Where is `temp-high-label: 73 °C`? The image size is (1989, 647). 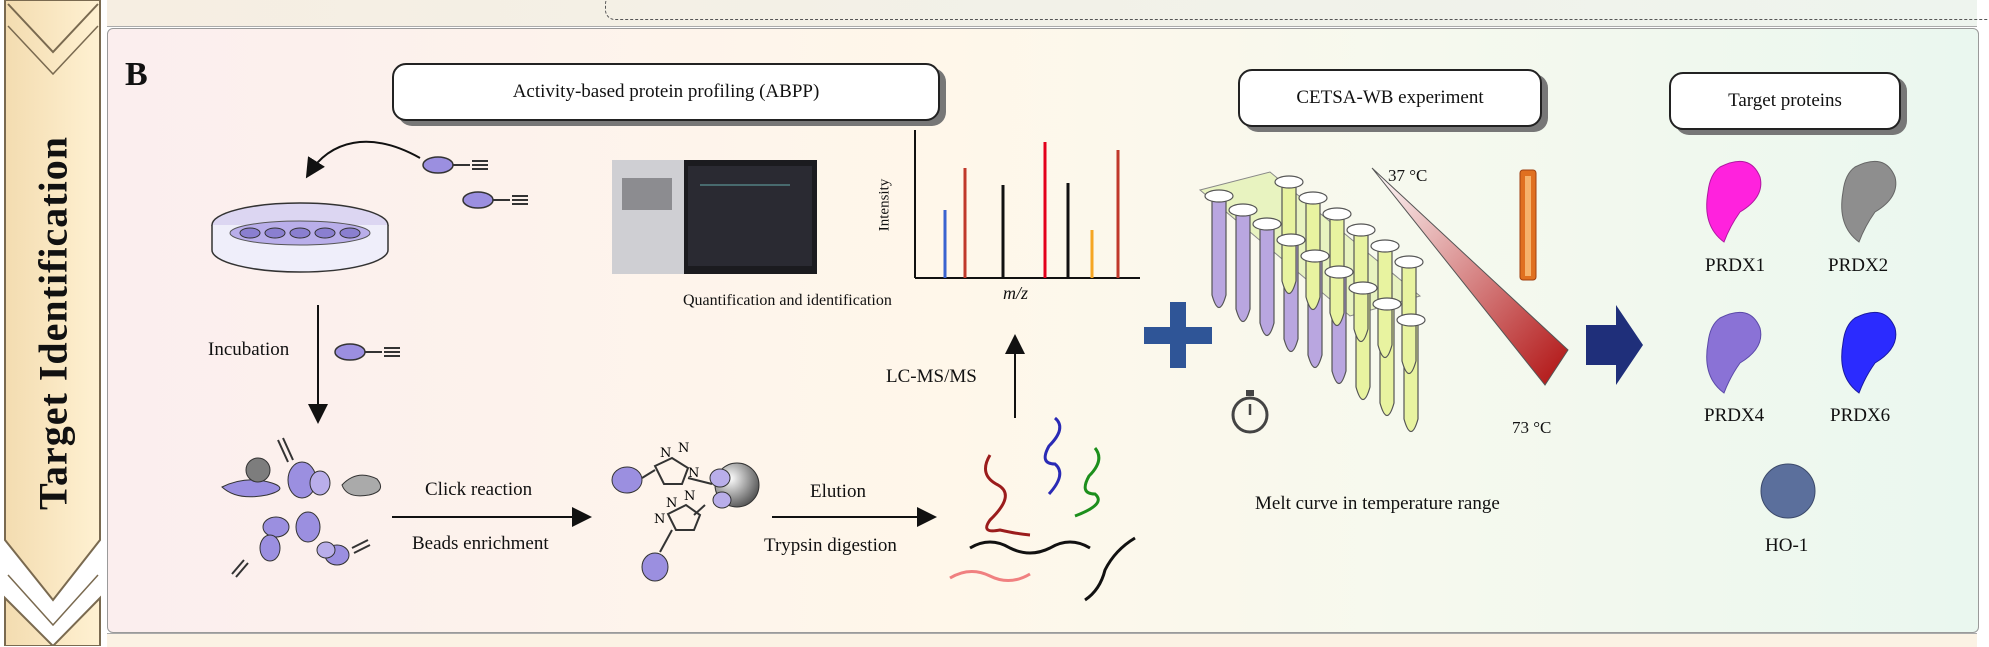
temp-high-label: 73 °C is located at coordinates (1532, 427).